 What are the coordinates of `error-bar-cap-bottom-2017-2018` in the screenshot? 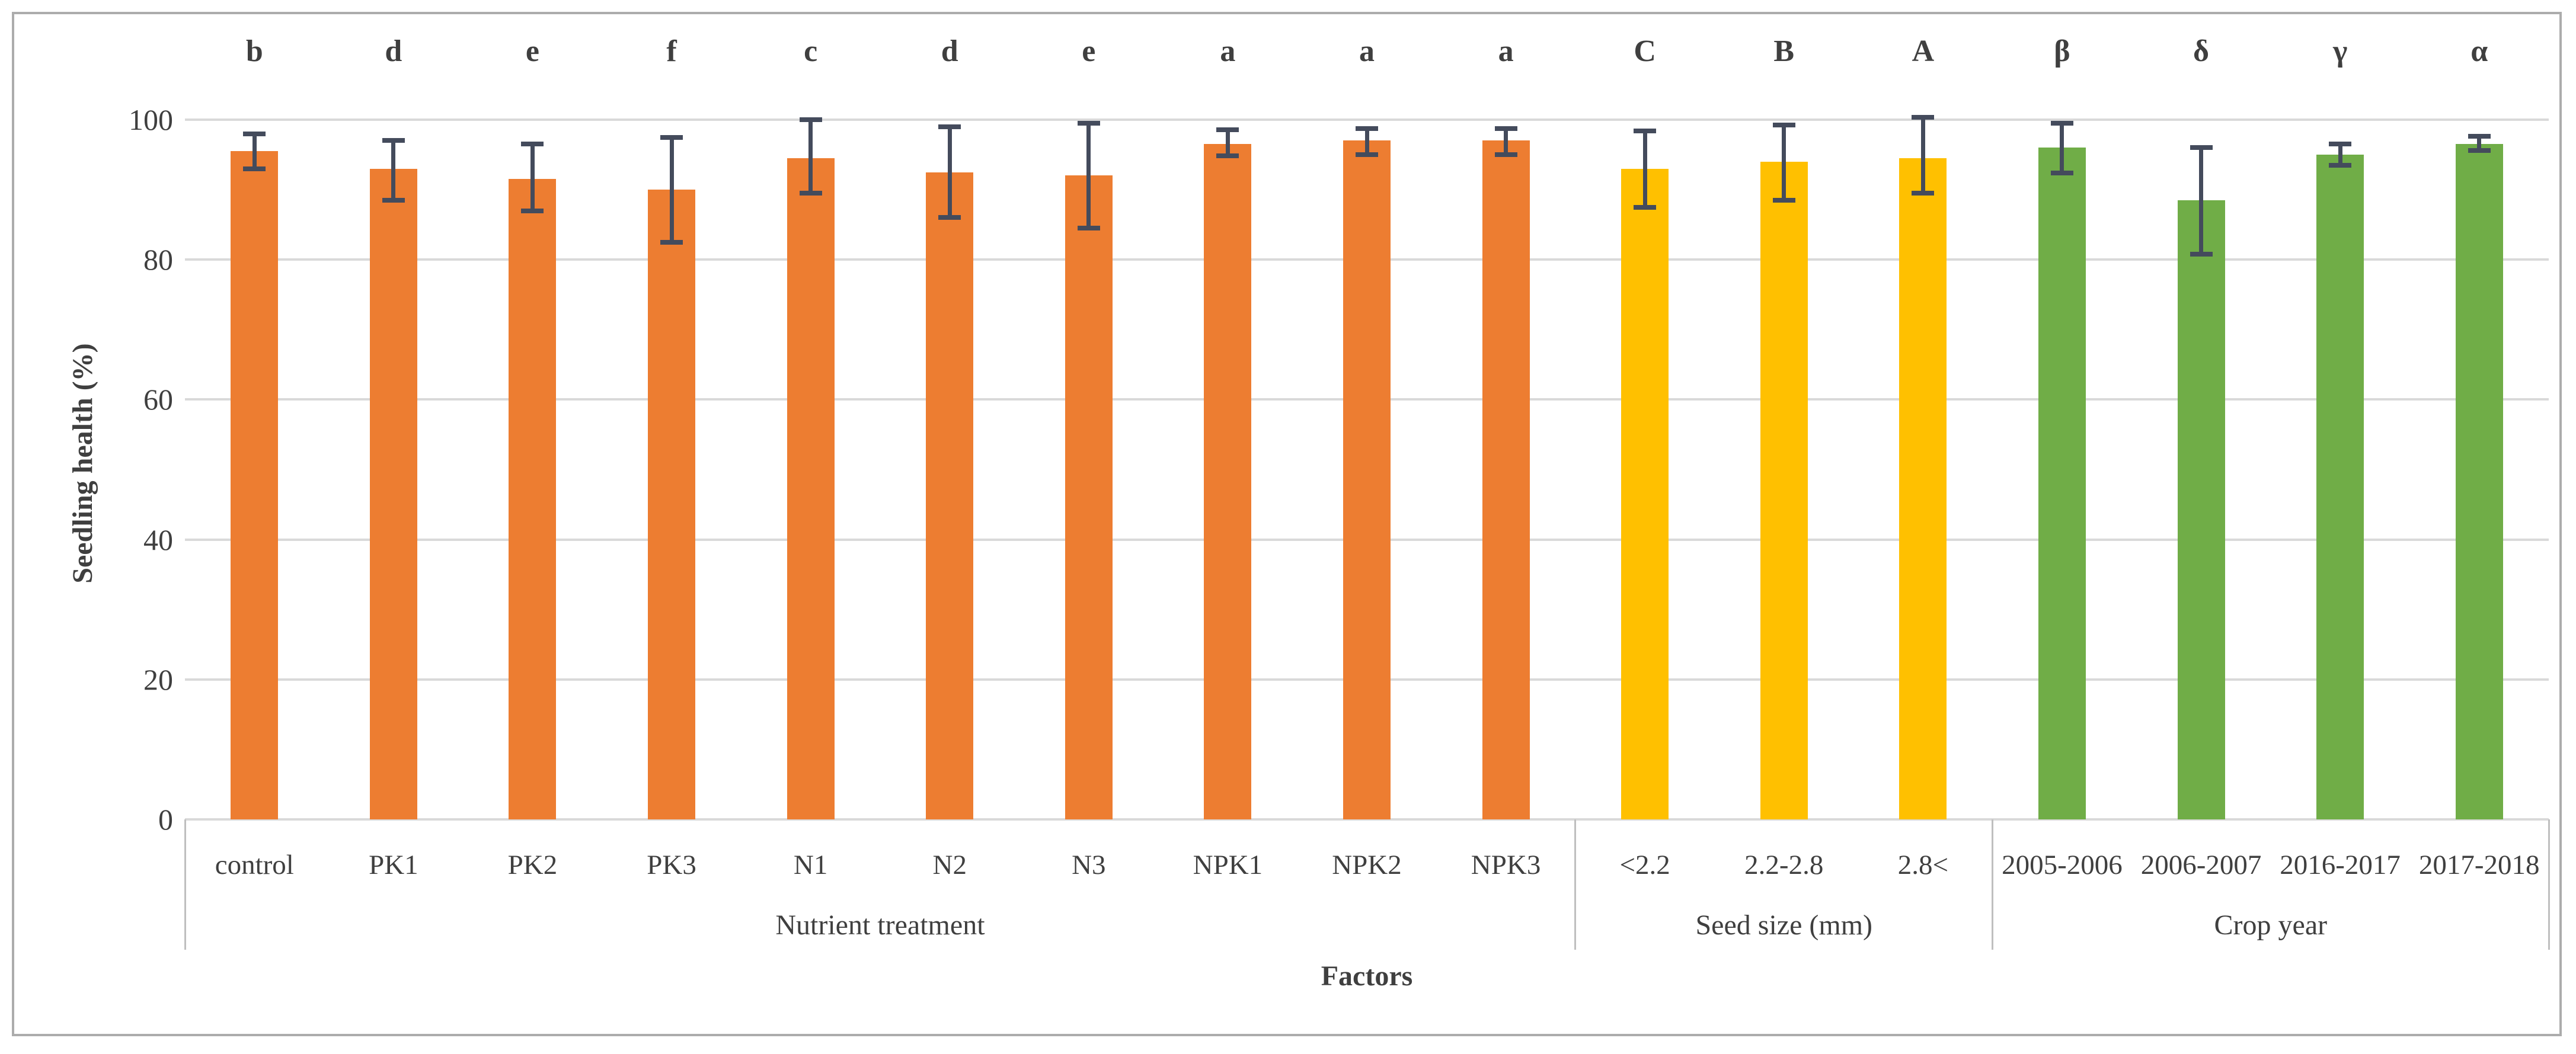 It's located at (2480, 150).